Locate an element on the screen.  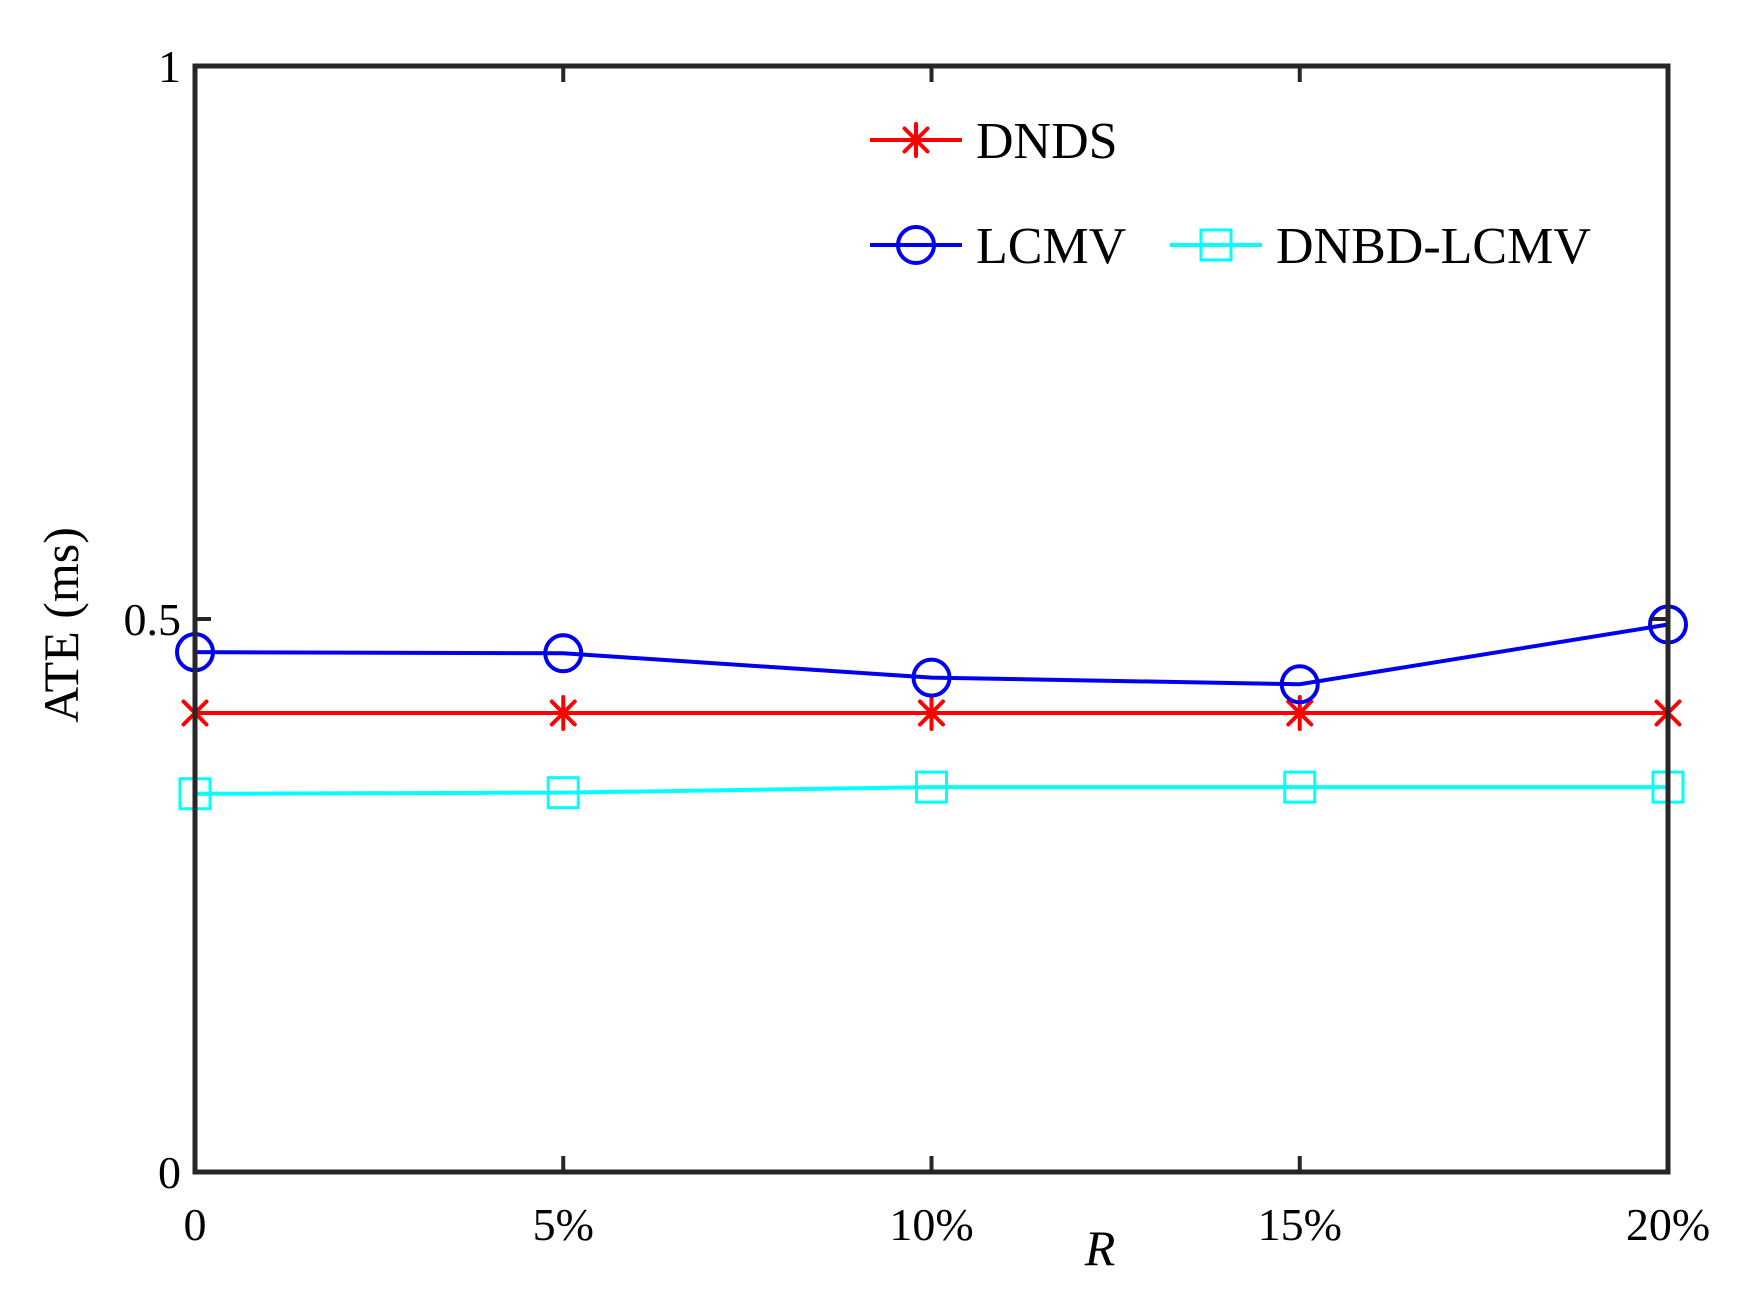
series-line-dnbd-lcmv is located at coordinates (931, 790).